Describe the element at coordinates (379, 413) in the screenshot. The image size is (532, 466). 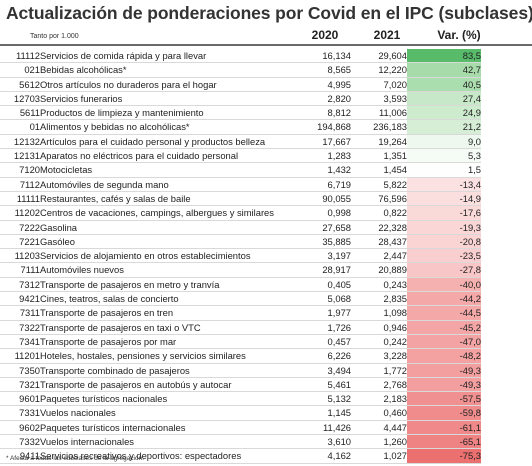
I see `row-value-2021: 0,460` at that location.